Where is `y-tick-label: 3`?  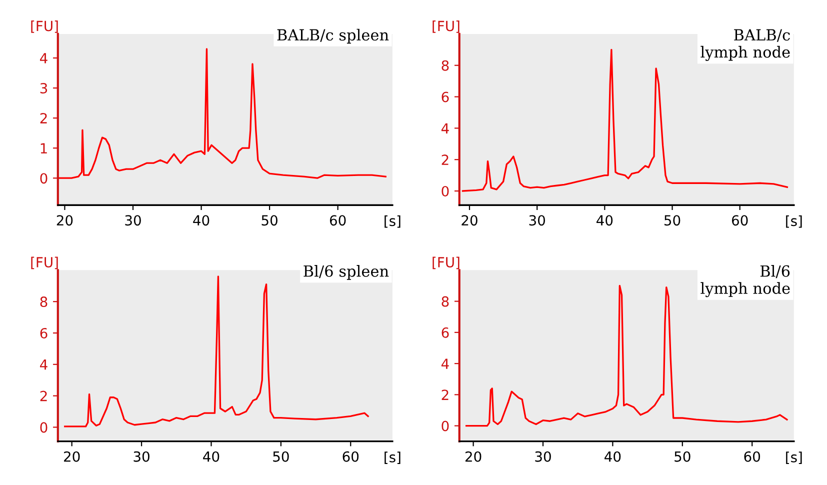 y-tick-label: 3 is located at coordinates (44, 88).